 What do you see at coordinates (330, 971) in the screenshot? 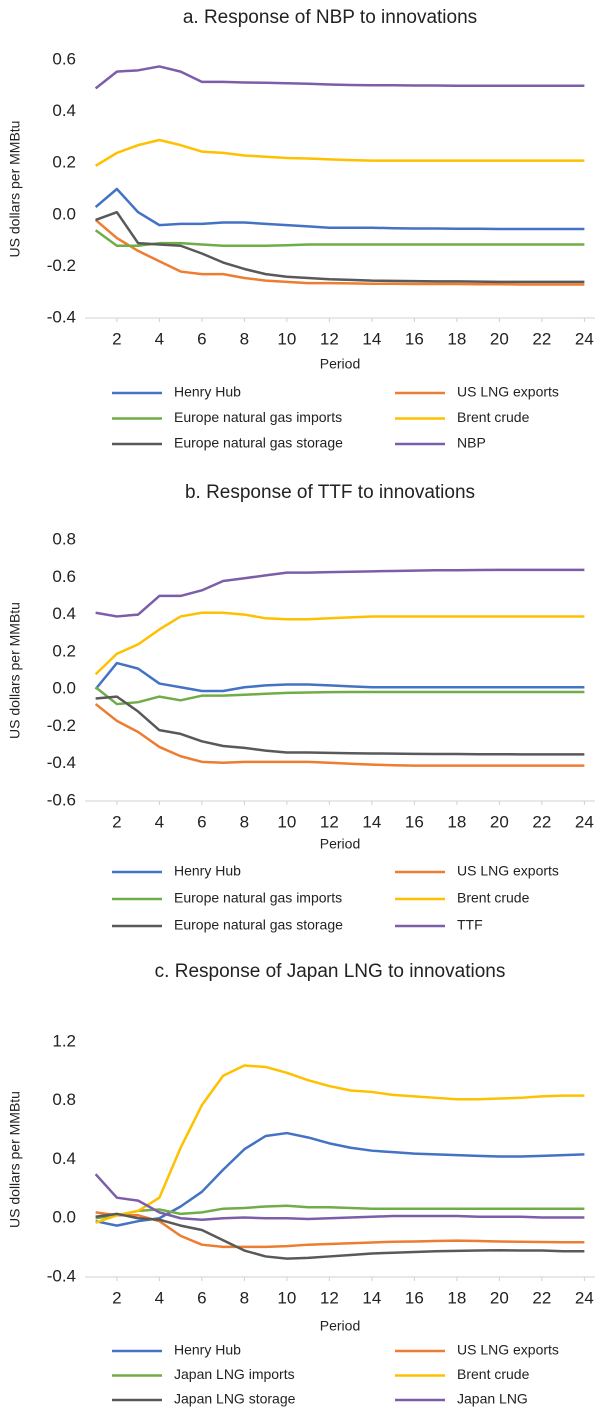
I see `chart-title: c. Response of Japan LNG to innovations` at bounding box center [330, 971].